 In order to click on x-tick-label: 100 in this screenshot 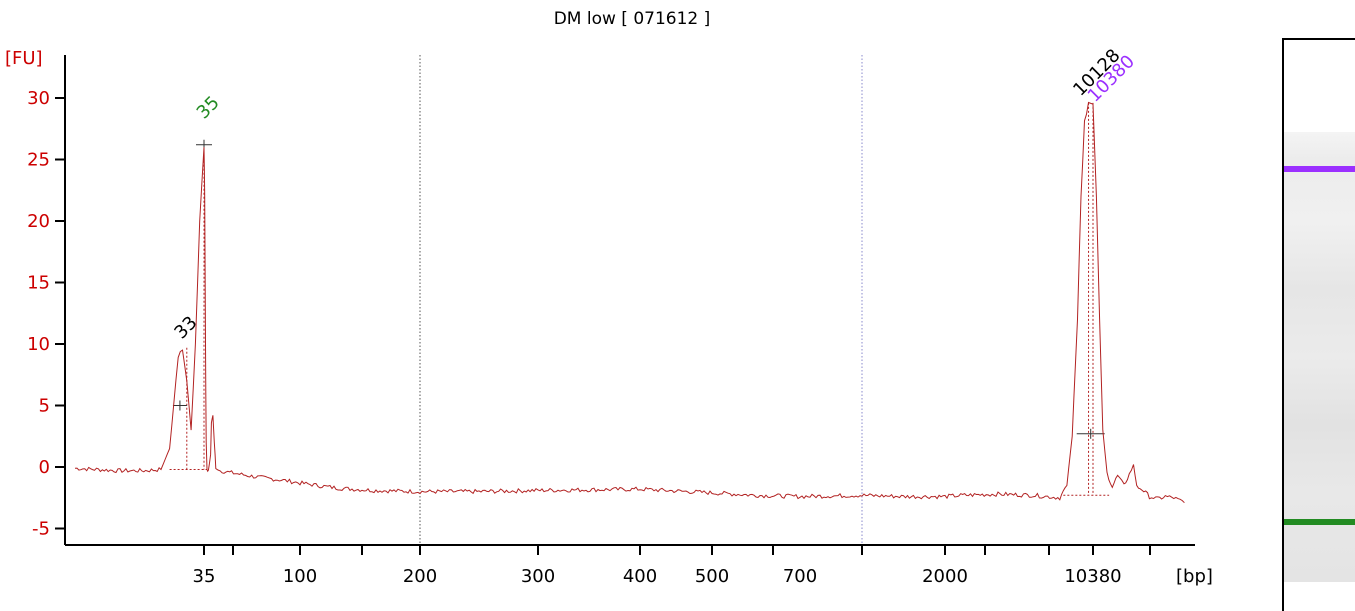, I will do `click(300, 576)`.